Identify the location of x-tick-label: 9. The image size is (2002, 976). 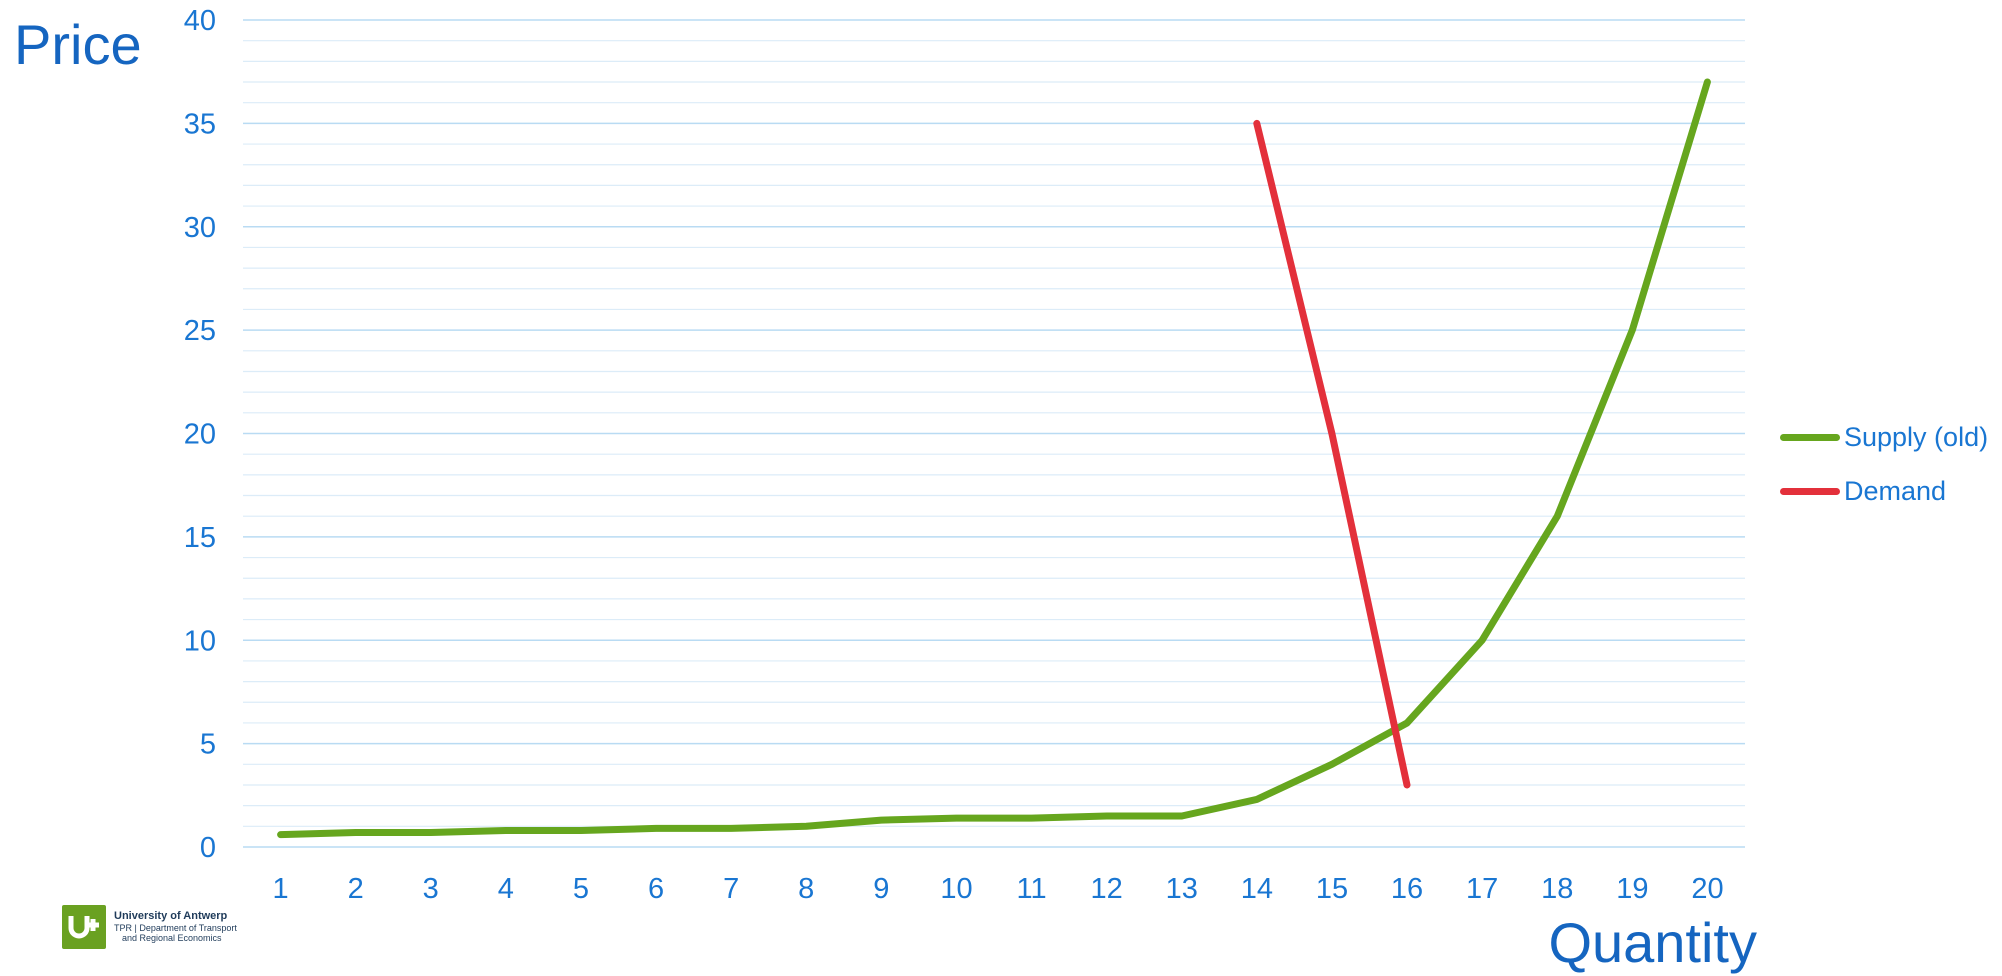
(881, 889).